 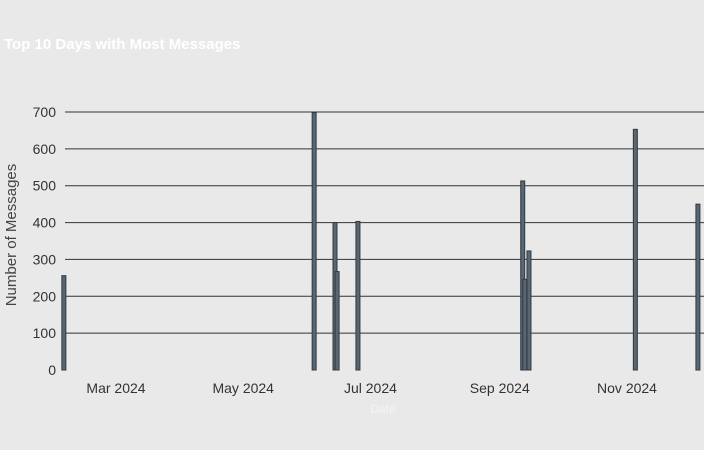 I want to click on y-tick-label: 0, so click(x=52, y=370).